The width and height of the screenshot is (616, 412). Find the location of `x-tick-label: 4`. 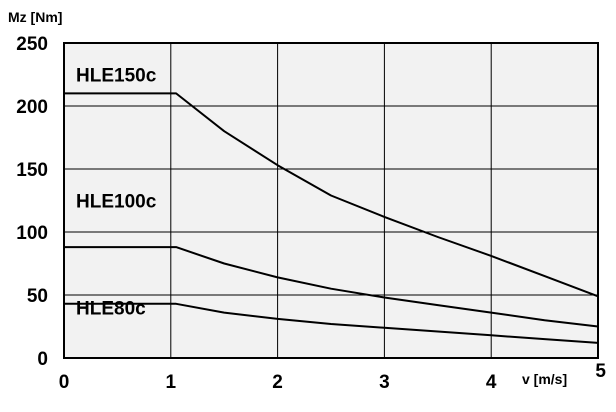

x-tick-label: 4 is located at coordinates (491, 382).